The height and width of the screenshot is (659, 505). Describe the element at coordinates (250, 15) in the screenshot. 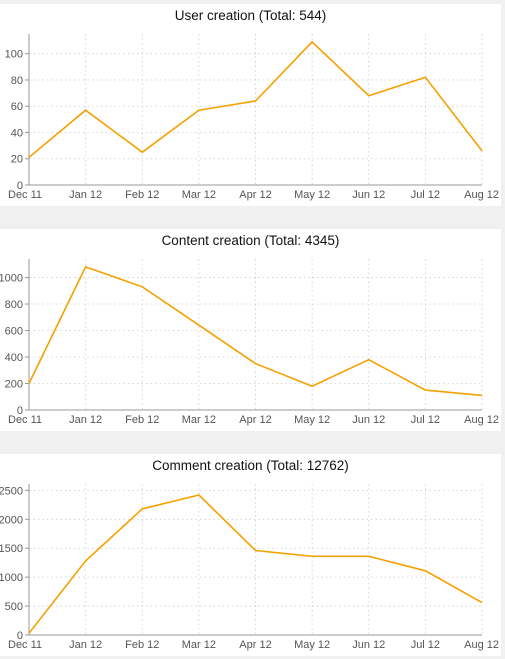

I see `chart-title: User creation (Total: 544)` at that location.